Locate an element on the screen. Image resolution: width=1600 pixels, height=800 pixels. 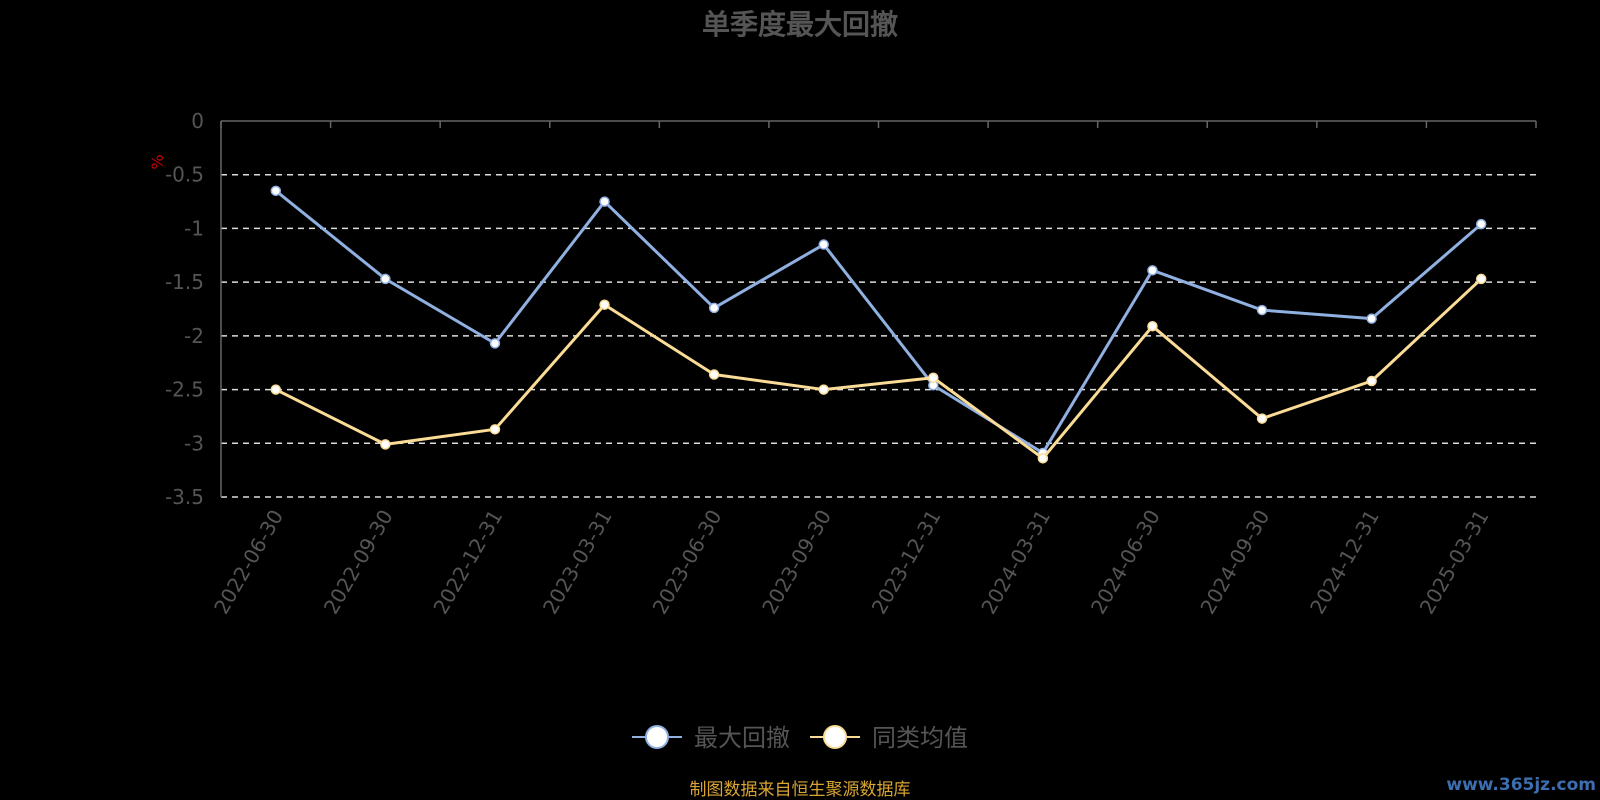
y-axis-label: % is located at coordinates (157, 161).